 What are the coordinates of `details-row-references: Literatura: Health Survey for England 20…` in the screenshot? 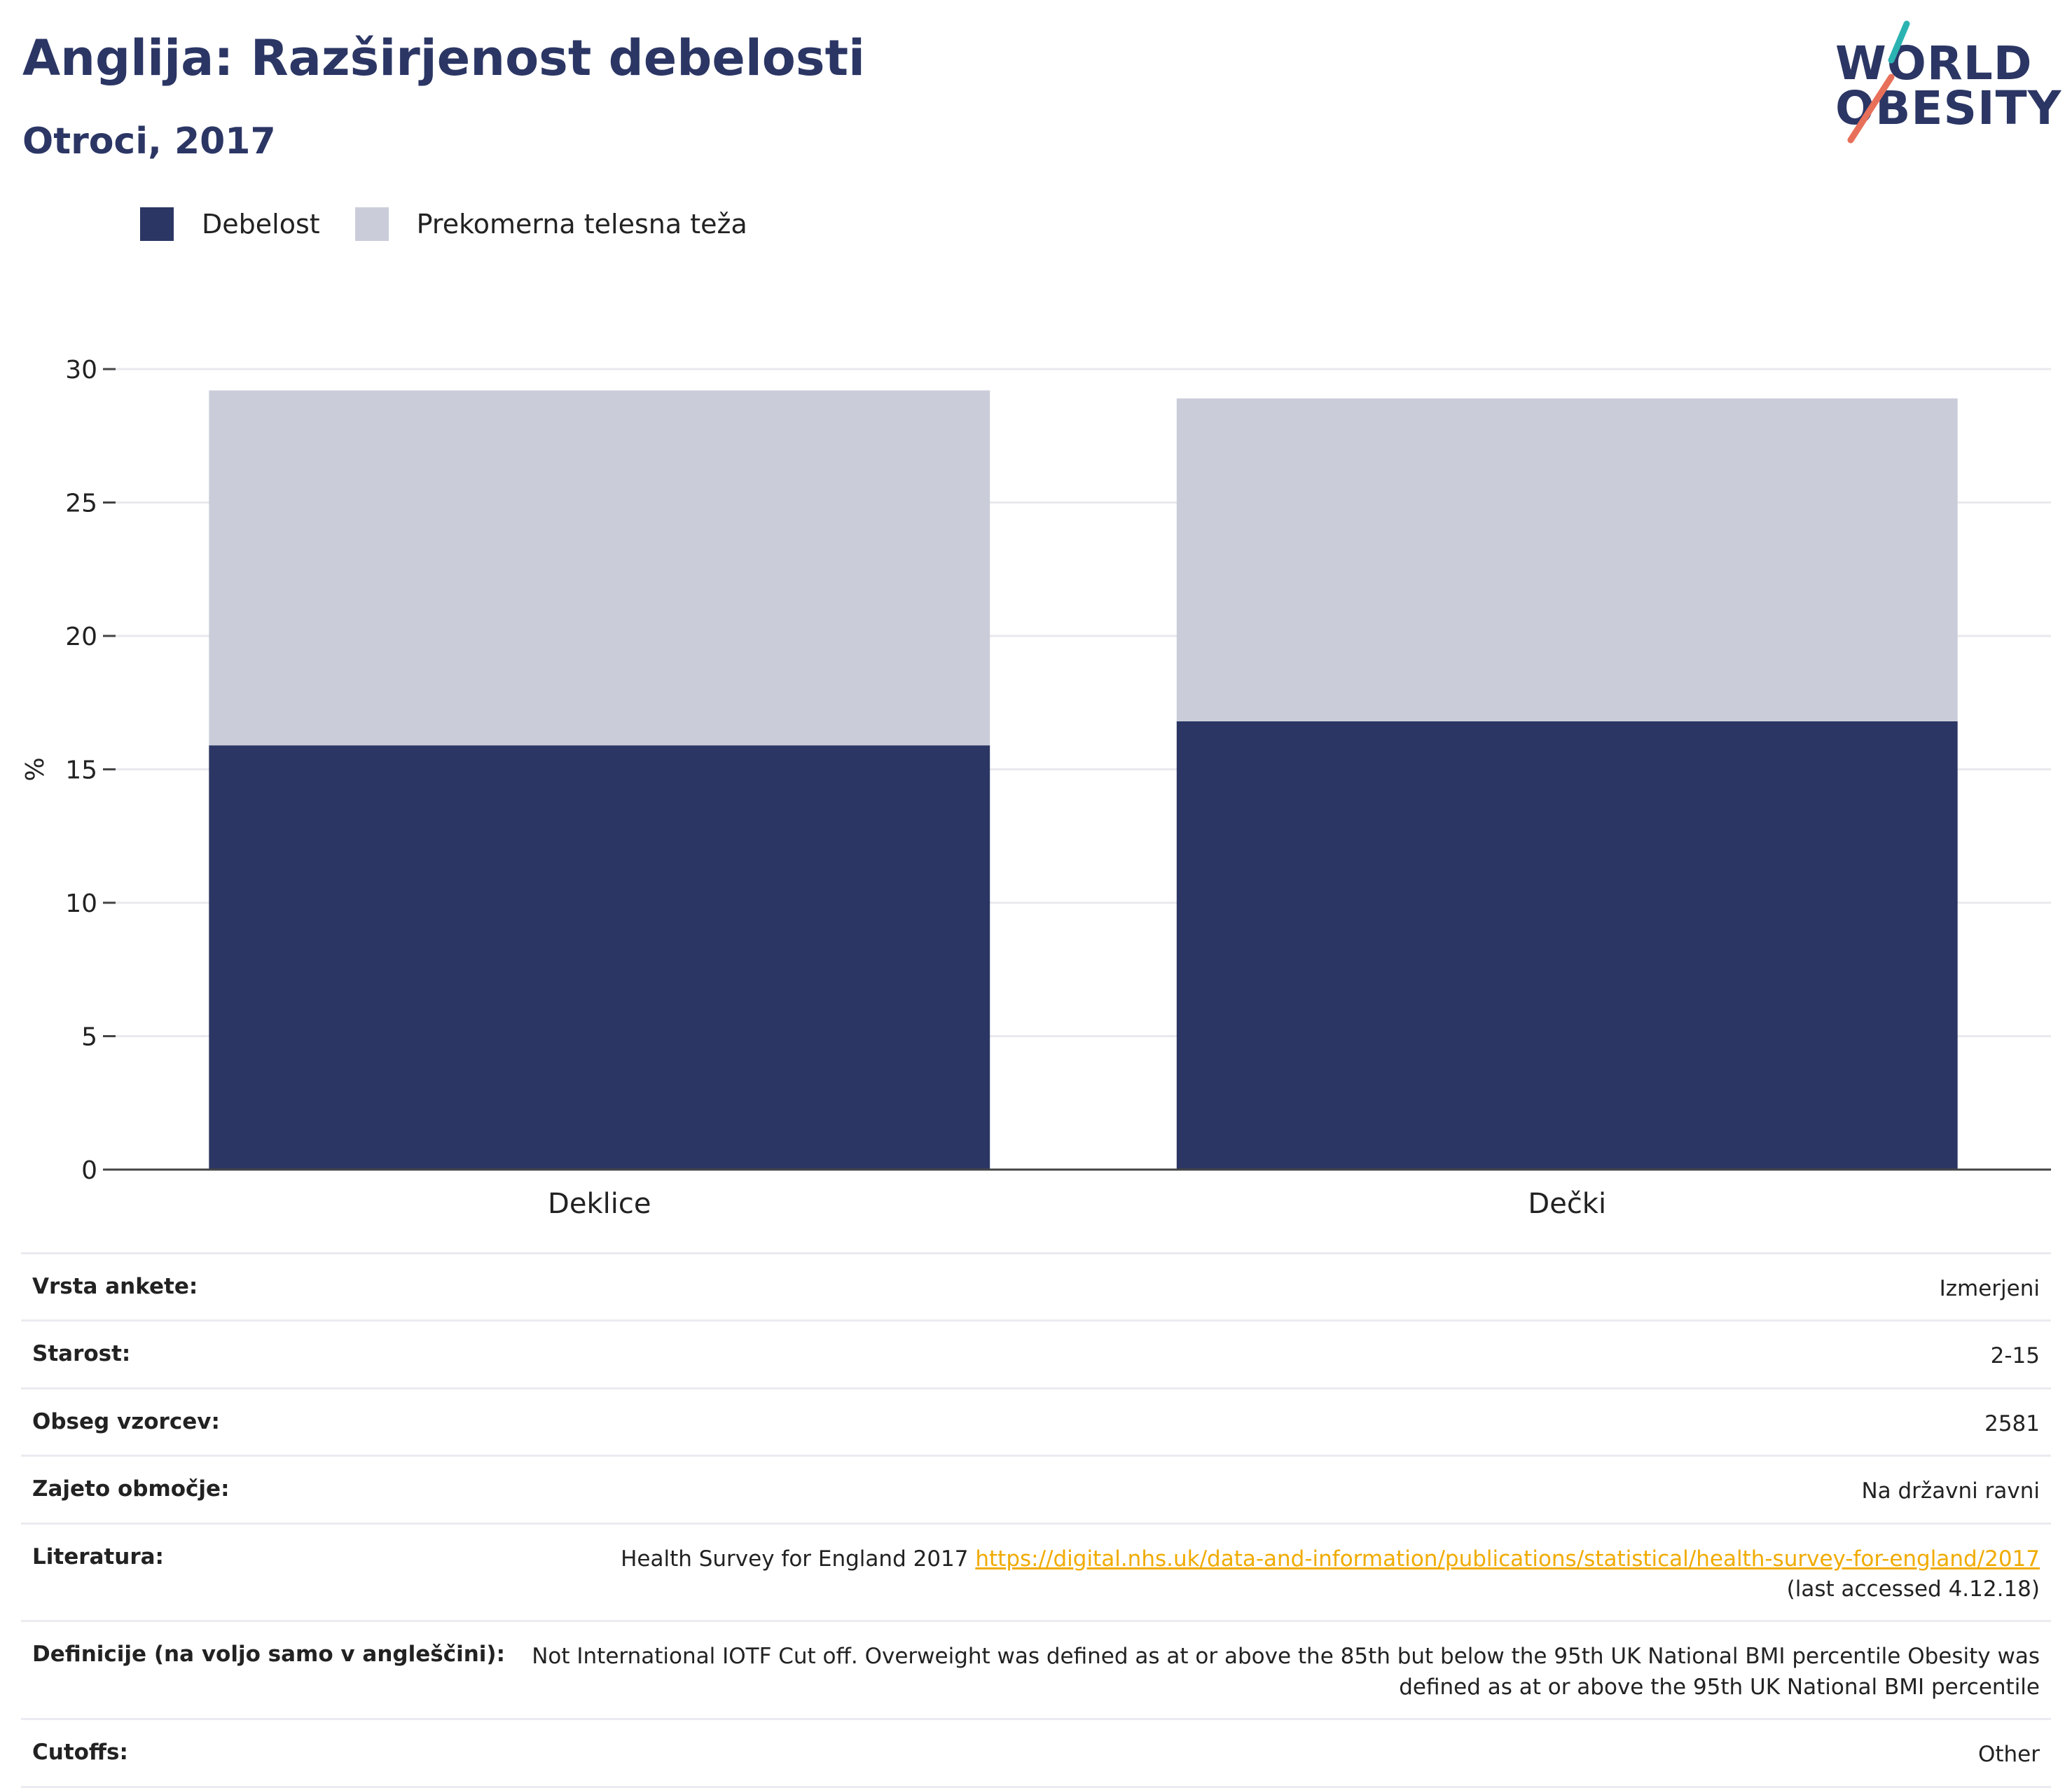 It's located at (1036, 1572).